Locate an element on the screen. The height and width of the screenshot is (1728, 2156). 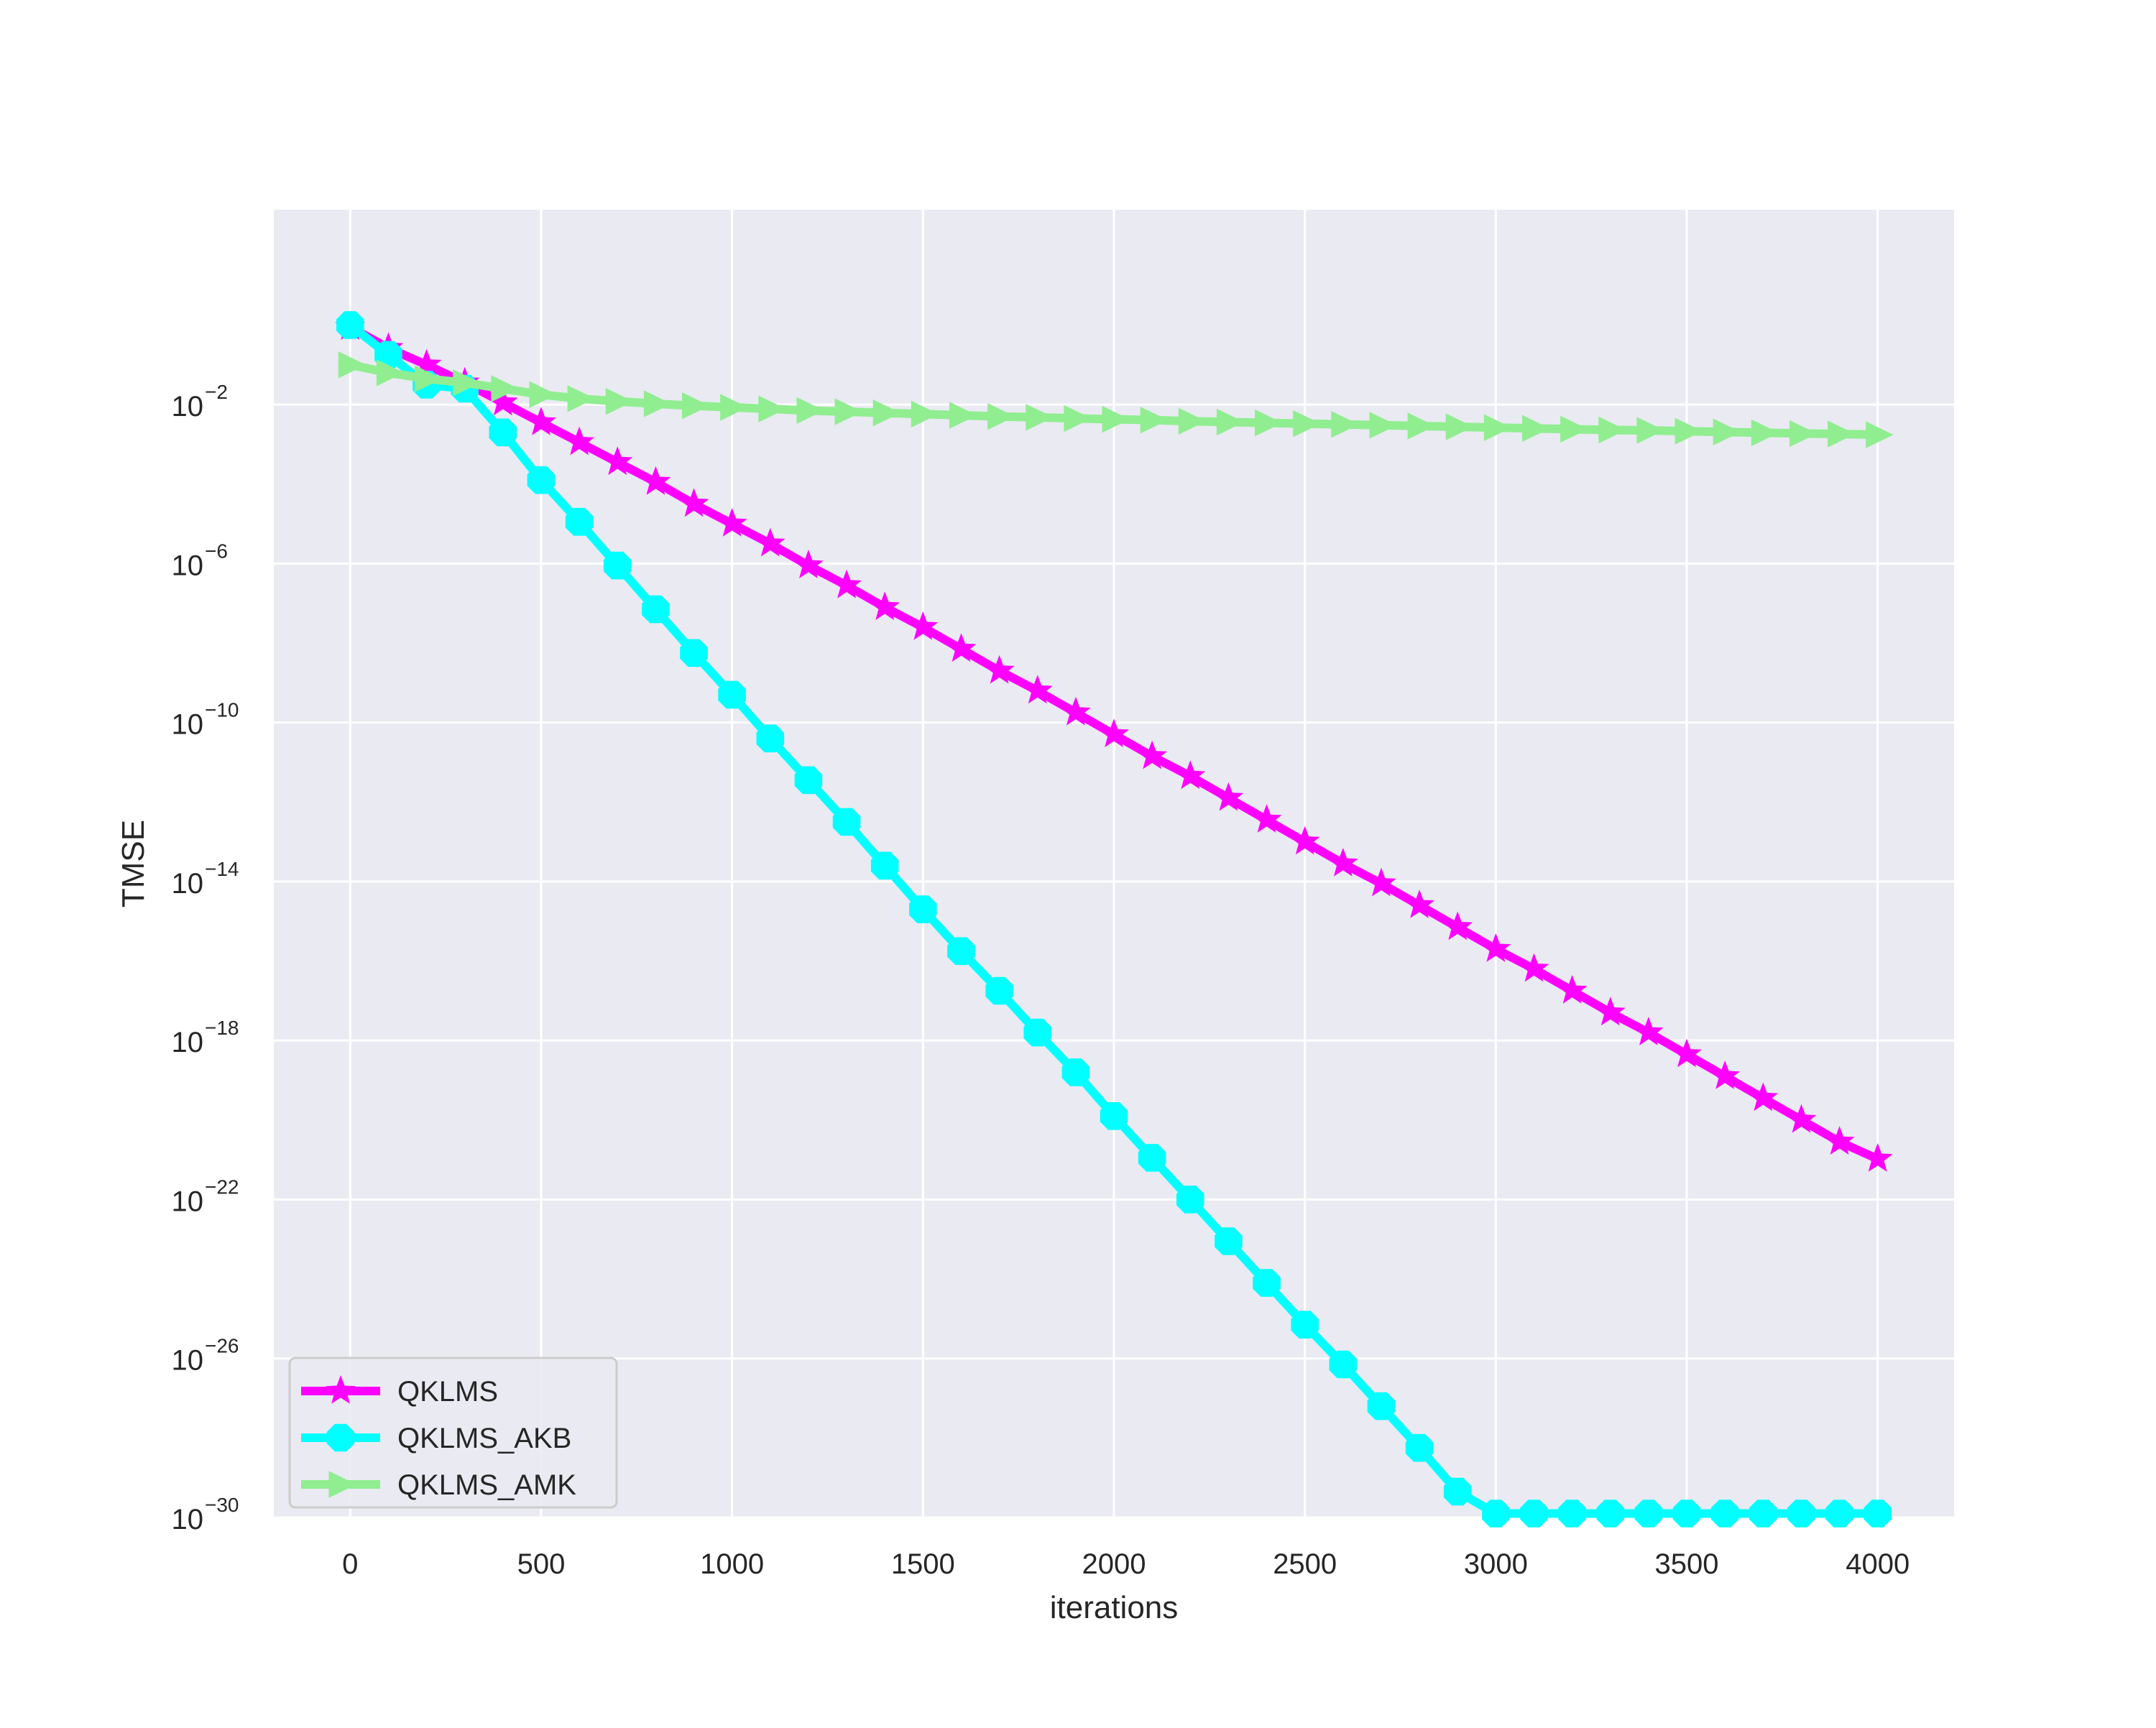
y-tick-exponent: −22 is located at coordinates (222, 1186).